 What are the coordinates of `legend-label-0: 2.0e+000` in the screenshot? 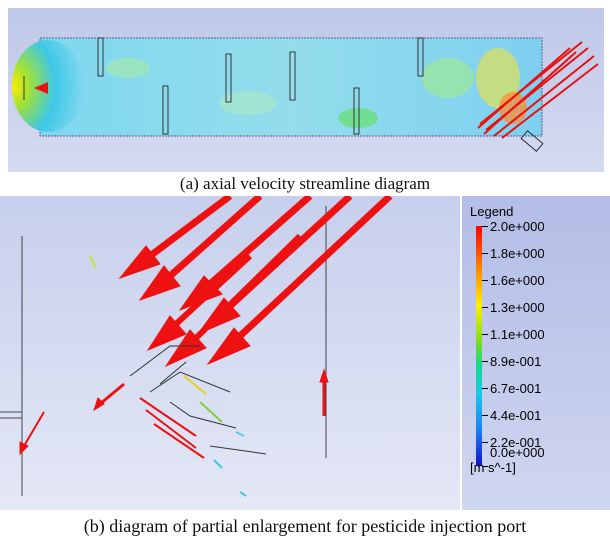 It's located at (517, 226).